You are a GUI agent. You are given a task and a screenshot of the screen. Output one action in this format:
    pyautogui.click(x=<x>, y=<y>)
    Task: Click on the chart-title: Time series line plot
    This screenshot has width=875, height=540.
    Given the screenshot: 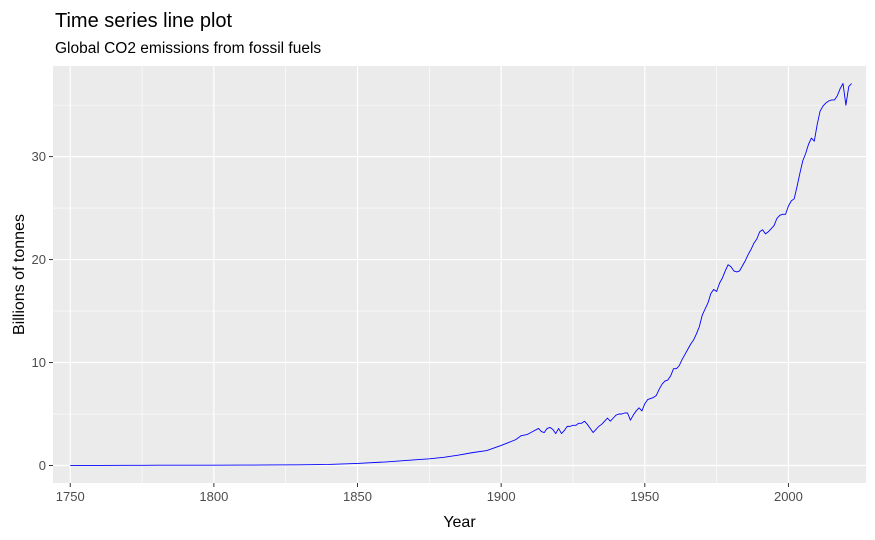 What is the action you would take?
    pyautogui.click(x=144, y=21)
    